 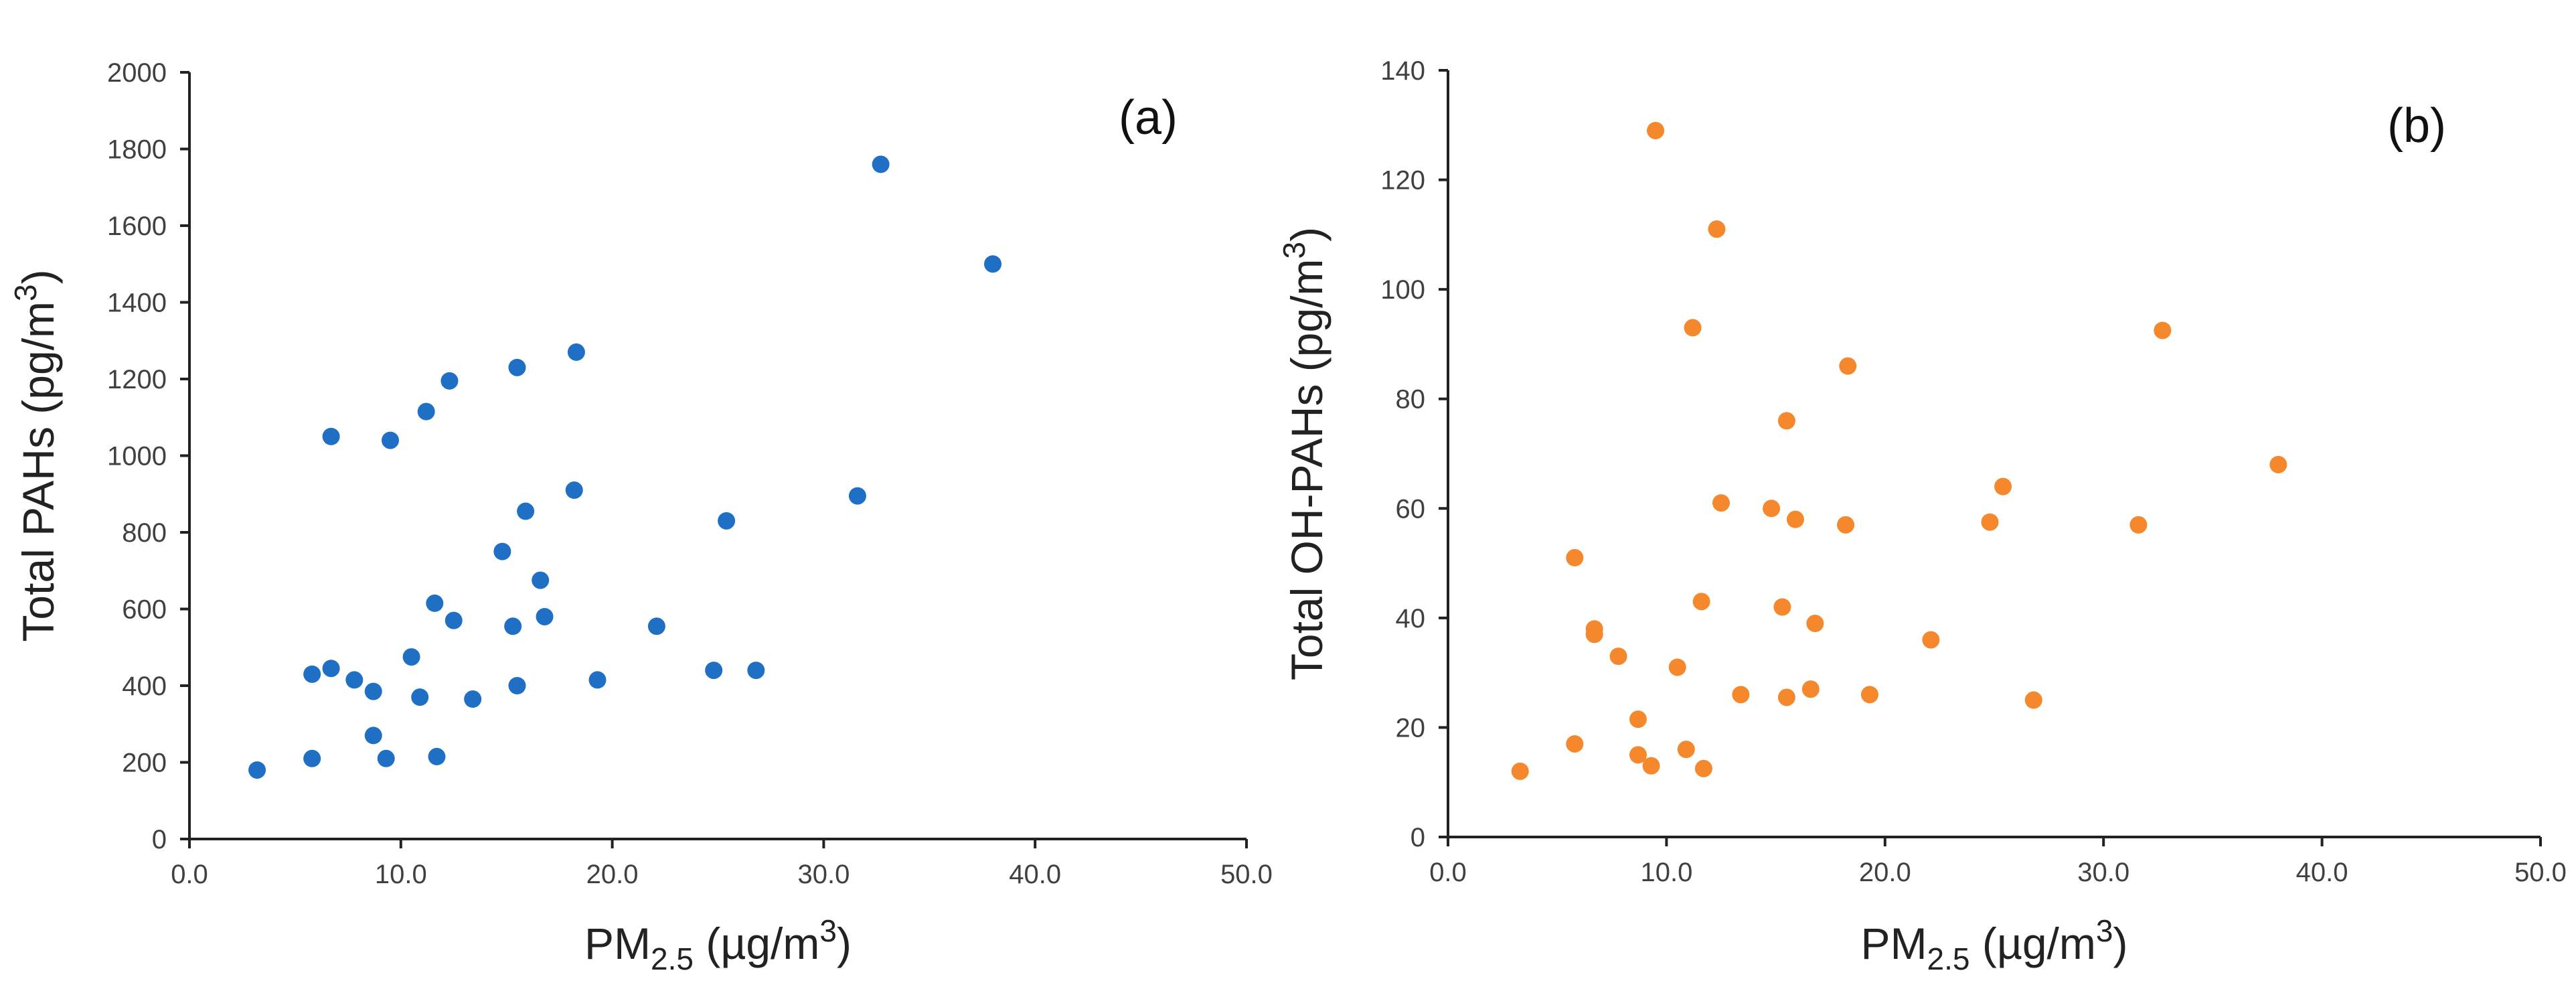 I want to click on y-tick-label: 60, so click(x=1411, y=509).